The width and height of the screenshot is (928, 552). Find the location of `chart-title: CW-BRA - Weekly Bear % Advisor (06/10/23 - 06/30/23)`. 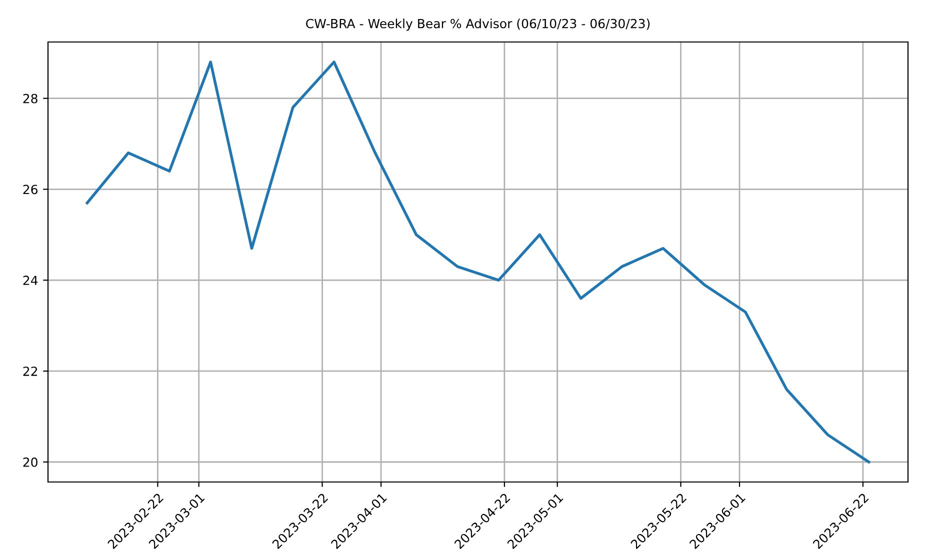

chart-title: CW-BRA - Weekly Bear % Advisor (06/10/23 - 06/30/23) is located at coordinates (478, 24).